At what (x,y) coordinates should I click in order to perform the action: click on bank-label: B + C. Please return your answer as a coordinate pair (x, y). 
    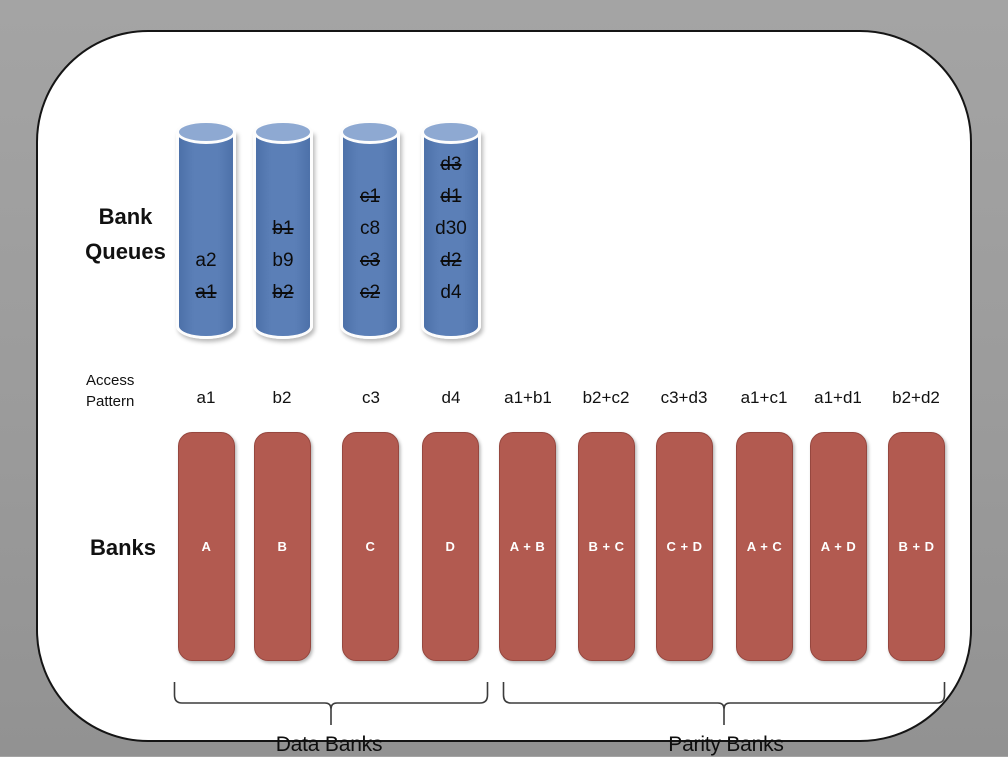
    Looking at the image, I should click on (606, 546).